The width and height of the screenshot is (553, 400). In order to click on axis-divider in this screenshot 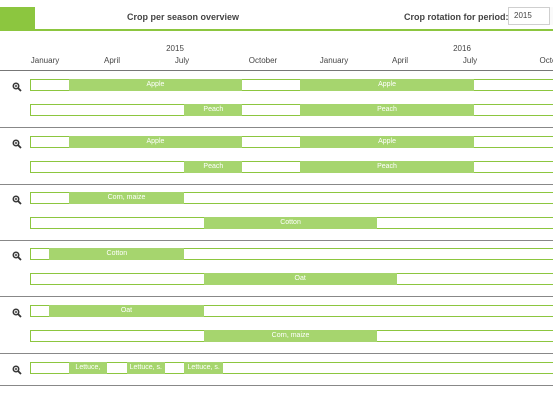, I will do `click(276, 70)`.